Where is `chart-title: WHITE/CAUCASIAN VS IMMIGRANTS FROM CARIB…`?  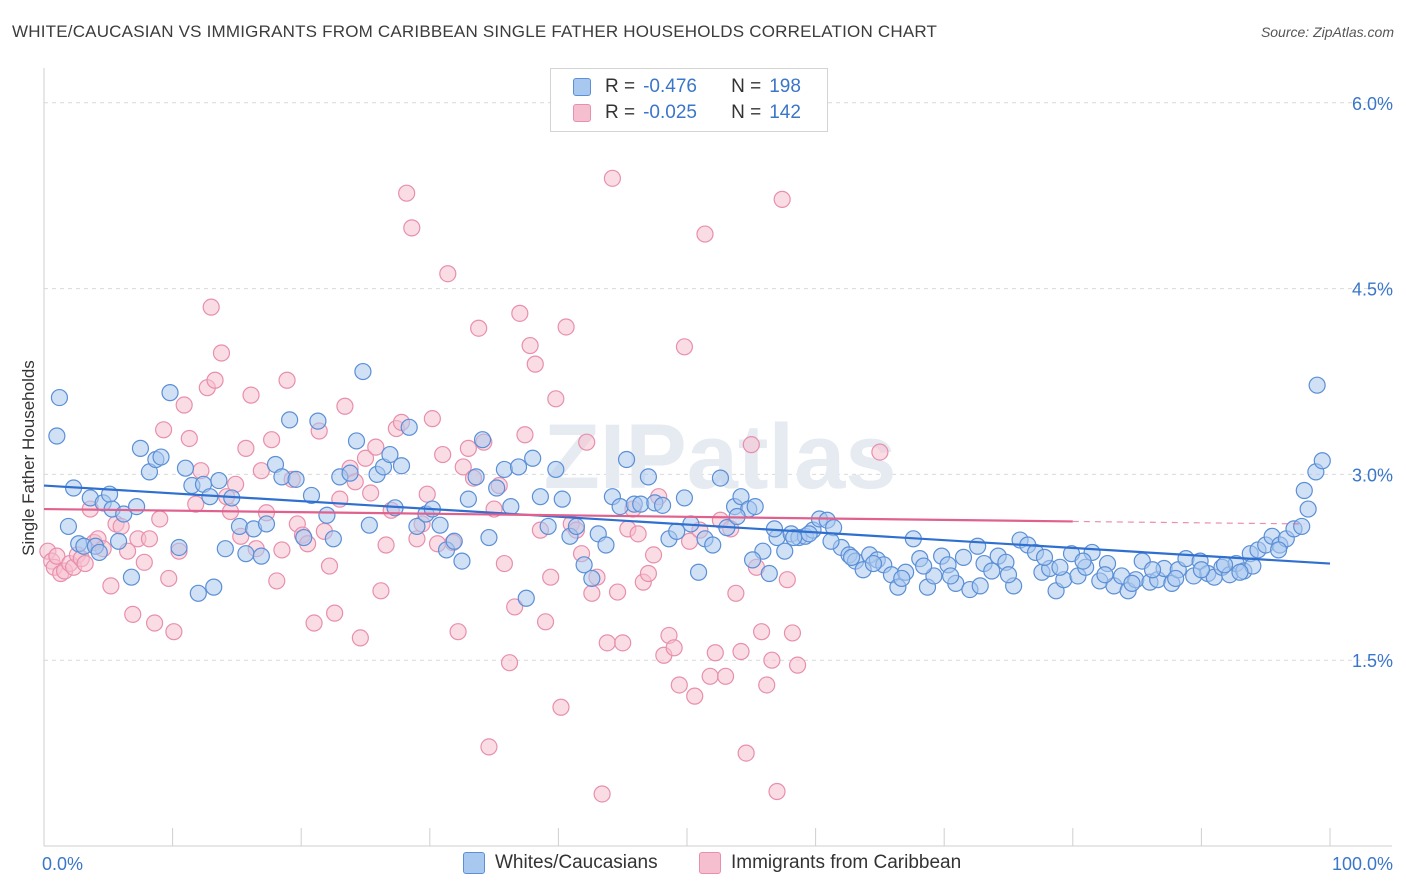
chart-title: WHITE/CAUCASIAN VS IMMIGRANTS FROM CARIB… is located at coordinates (475, 31).